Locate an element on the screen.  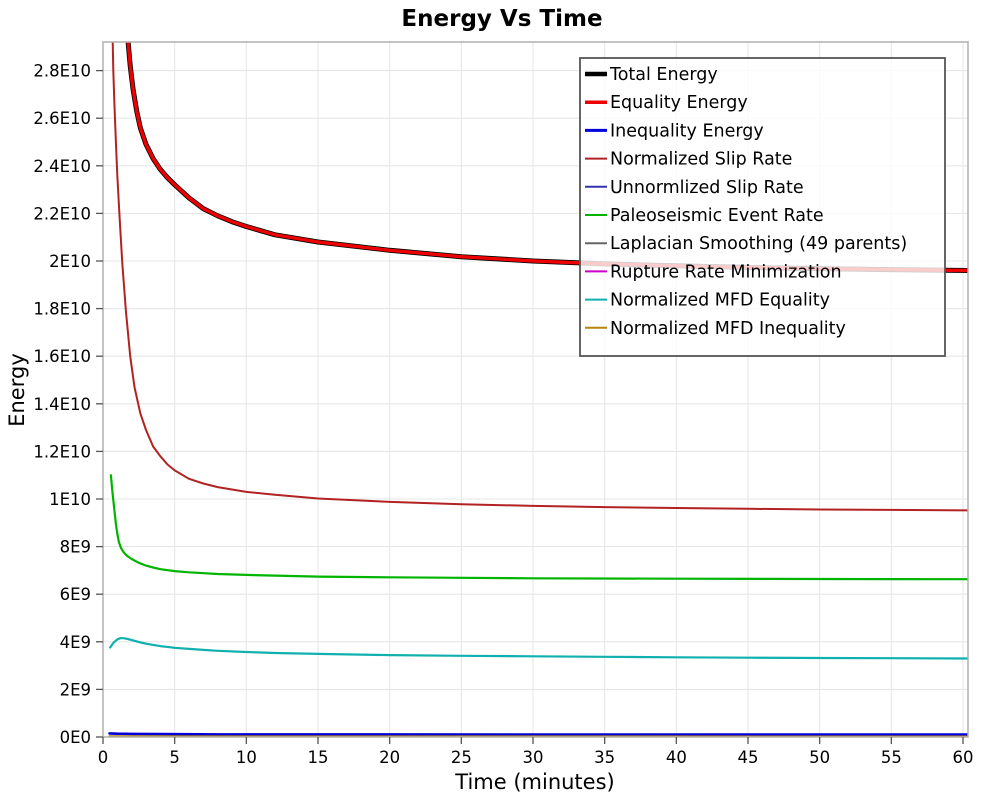
y-tick-label: 2.6E10 is located at coordinates (62, 118).